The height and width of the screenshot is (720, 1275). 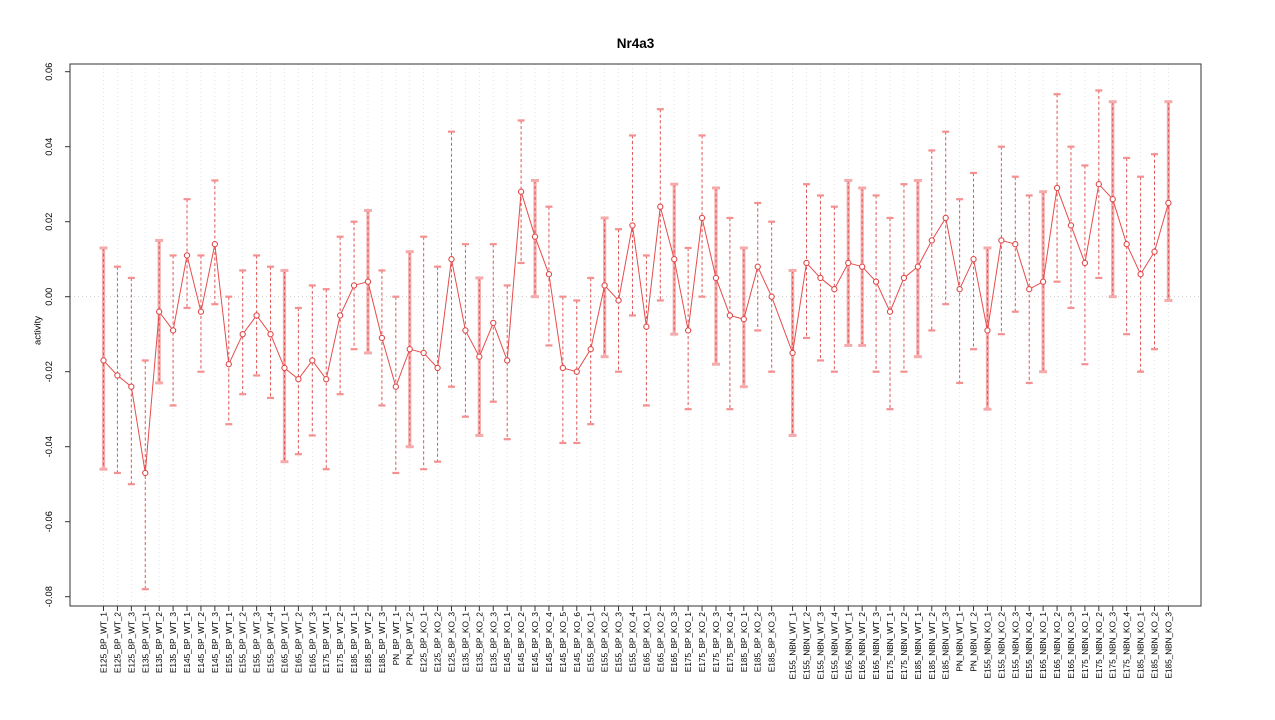 What do you see at coordinates (688, 642) in the screenshot?
I see `x-tick-label: E175_BP_KO_1` at bounding box center [688, 642].